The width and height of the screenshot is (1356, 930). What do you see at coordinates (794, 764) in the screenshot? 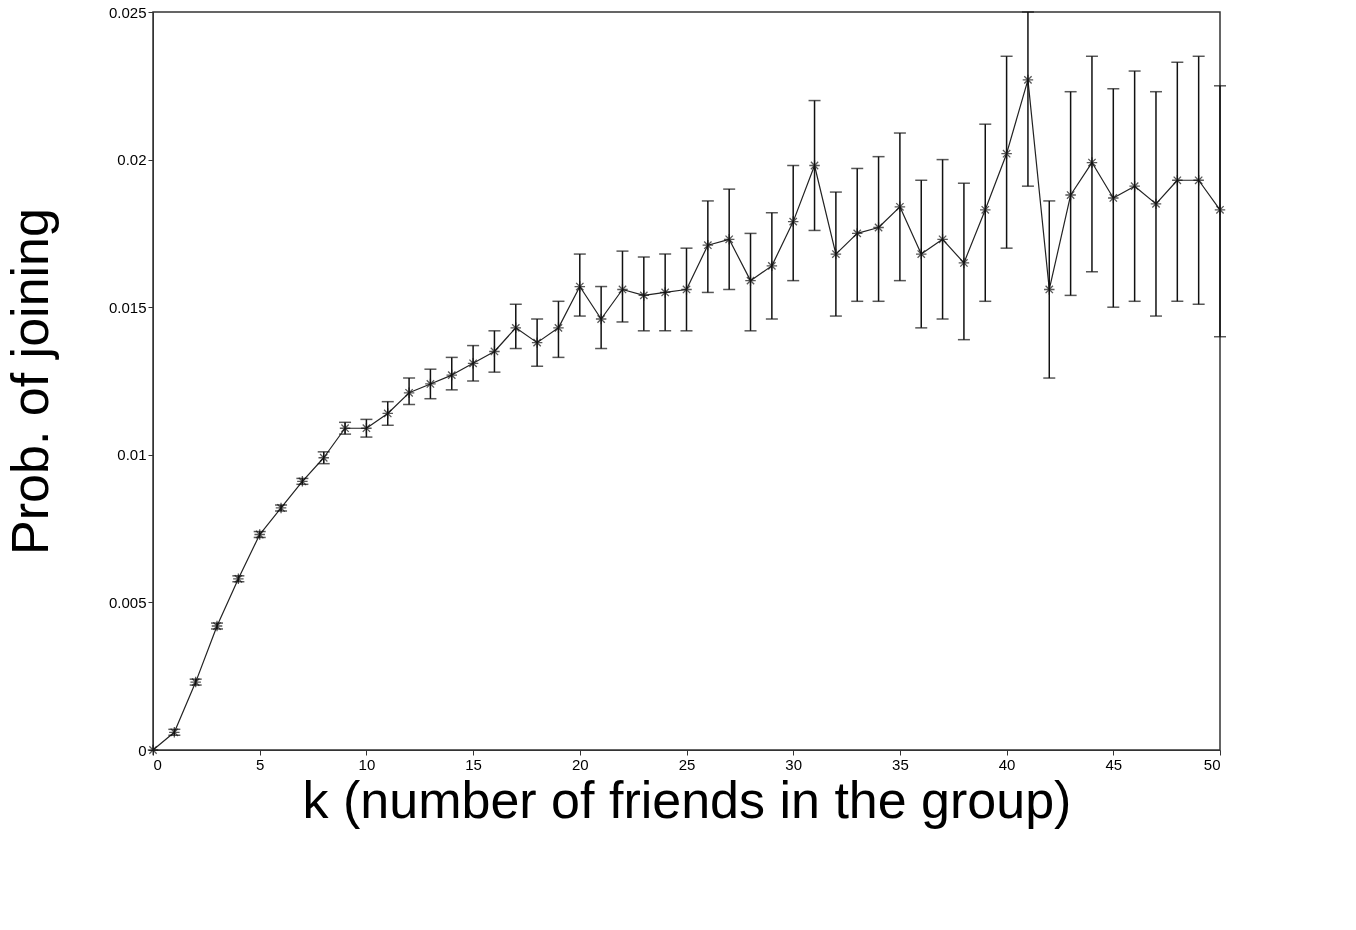
I see `x-tick-label: 30` at bounding box center [794, 764].